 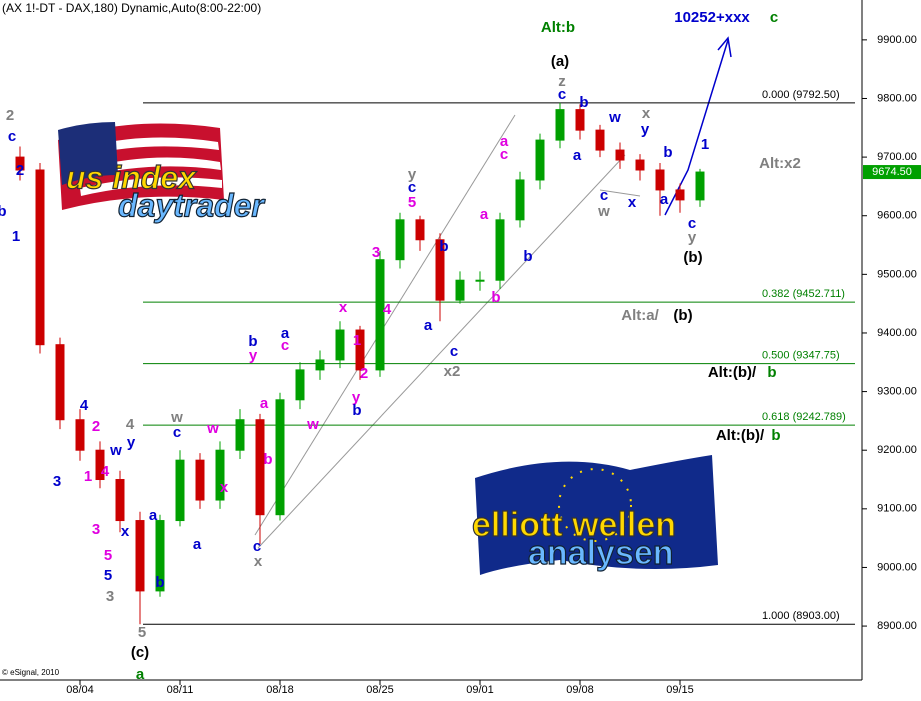 I want to click on wave-label: (b), so click(x=692, y=257).